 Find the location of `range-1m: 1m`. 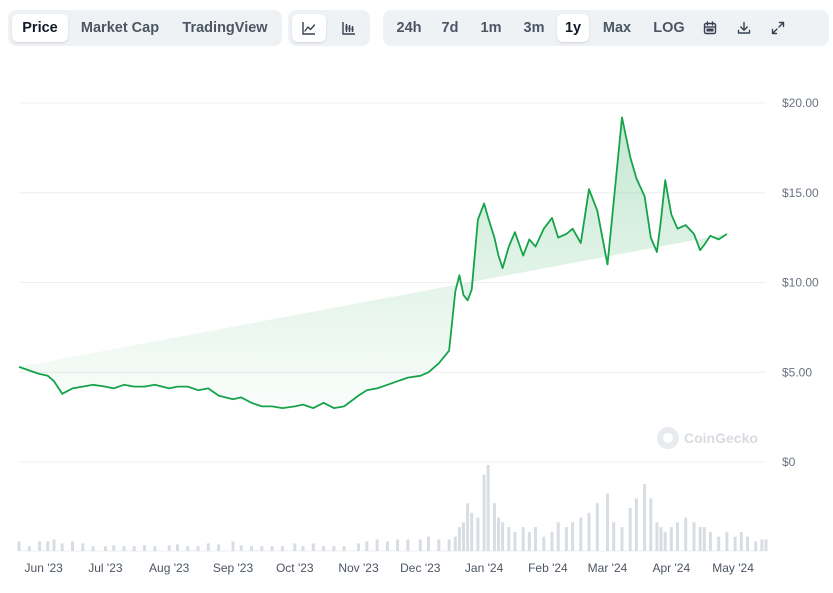

range-1m: 1m is located at coordinates (491, 28).